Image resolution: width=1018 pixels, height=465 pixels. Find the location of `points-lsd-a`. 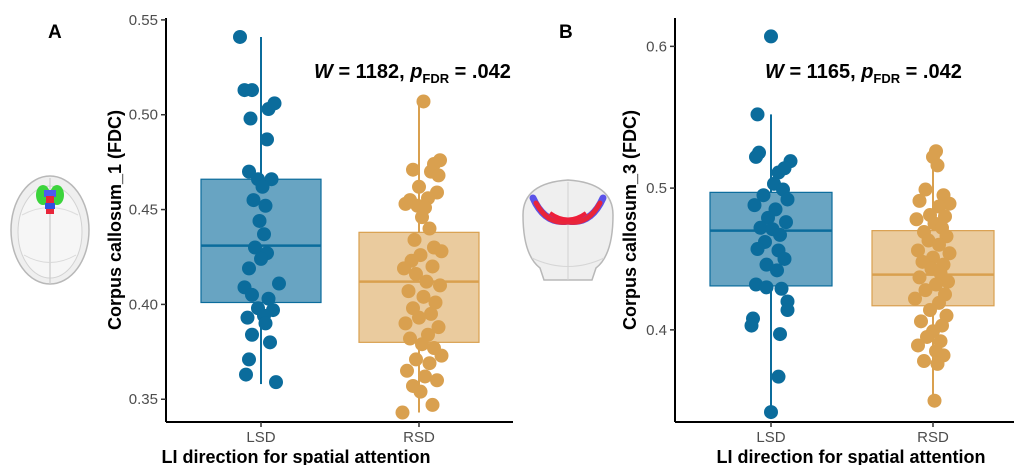

points-lsd-a is located at coordinates (259, 209).